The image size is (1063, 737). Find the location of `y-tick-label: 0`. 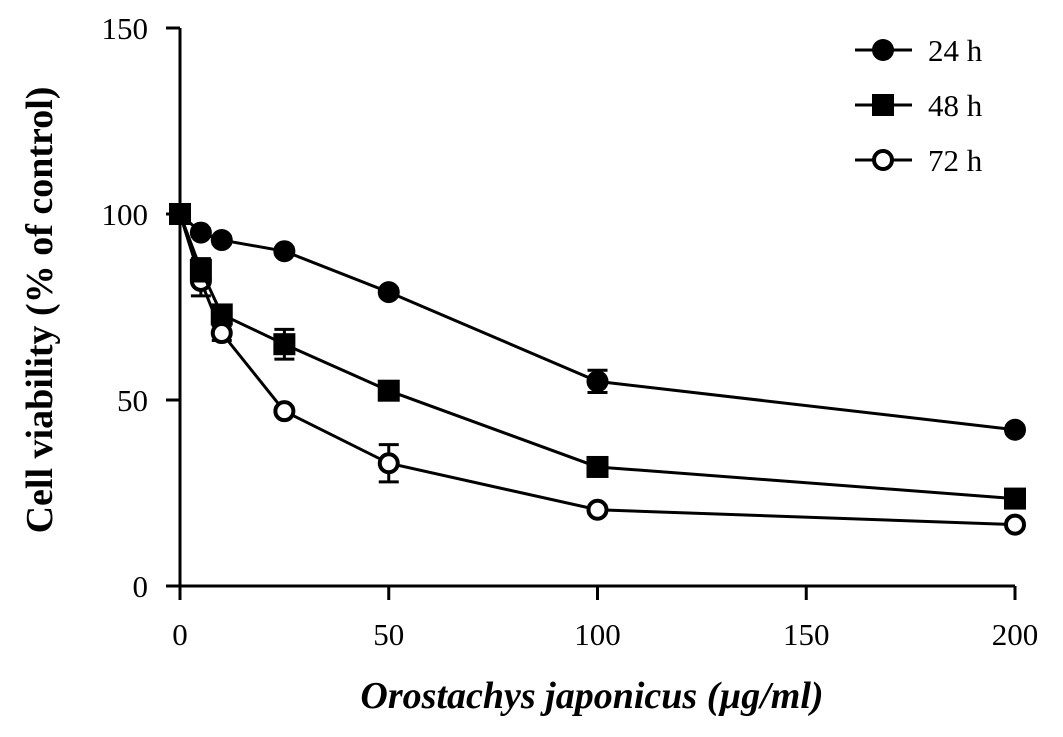

y-tick-label: 0 is located at coordinates (141, 586).